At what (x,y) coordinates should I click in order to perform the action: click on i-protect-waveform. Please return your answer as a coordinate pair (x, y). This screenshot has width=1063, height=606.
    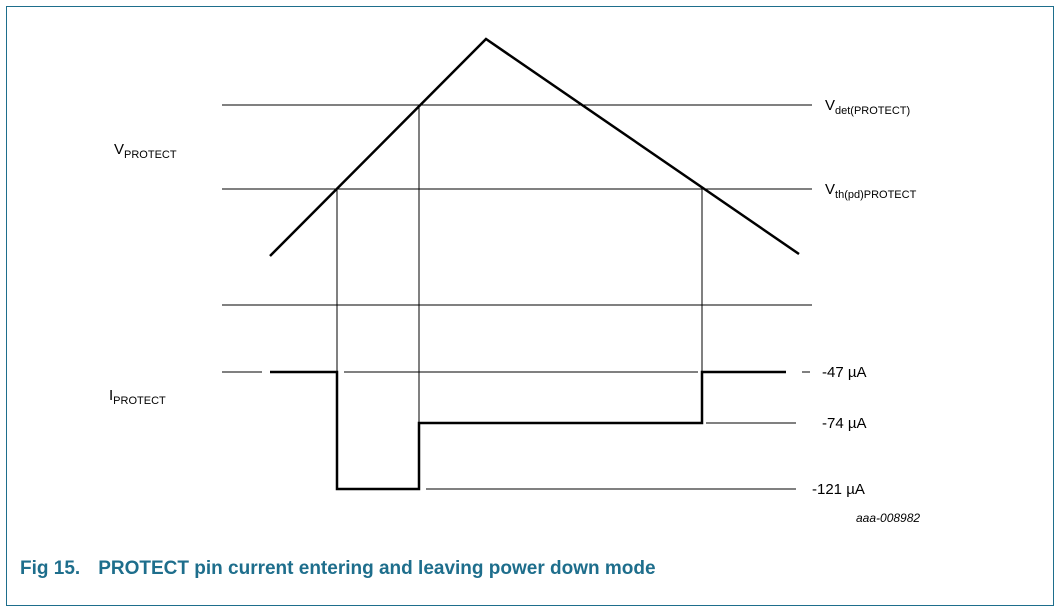
    Looking at the image, I should click on (528, 430).